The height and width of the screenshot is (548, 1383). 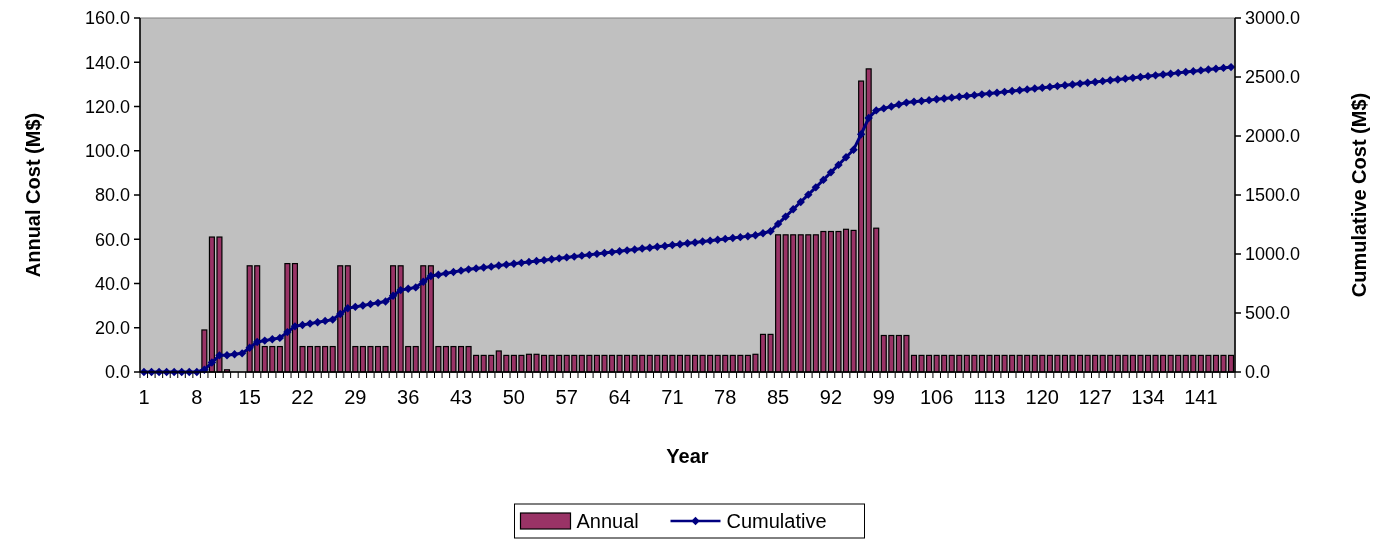 I want to click on y-tick-label: 20.0, so click(x=112, y=328).